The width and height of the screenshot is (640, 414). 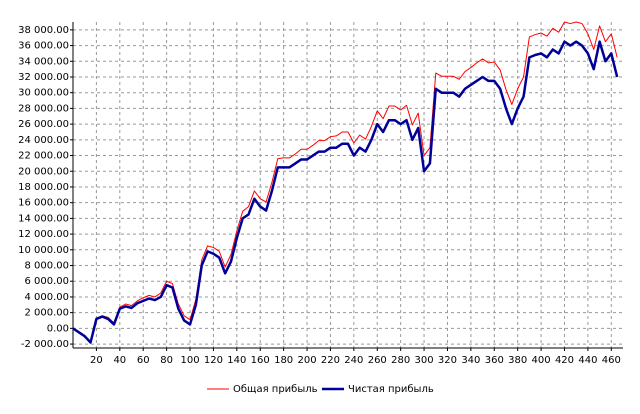 What do you see at coordinates (494, 360) in the screenshot?
I see `x-tick-label: 360` at bounding box center [494, 360].